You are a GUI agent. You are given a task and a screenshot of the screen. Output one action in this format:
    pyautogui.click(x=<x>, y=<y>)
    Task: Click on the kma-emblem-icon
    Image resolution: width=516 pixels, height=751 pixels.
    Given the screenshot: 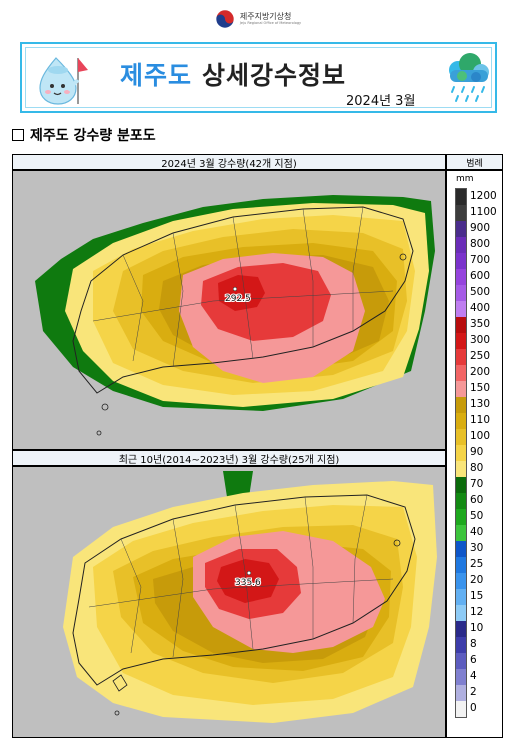 What is the action you would take?
    pyautogui.click(x=225, y=19)
    